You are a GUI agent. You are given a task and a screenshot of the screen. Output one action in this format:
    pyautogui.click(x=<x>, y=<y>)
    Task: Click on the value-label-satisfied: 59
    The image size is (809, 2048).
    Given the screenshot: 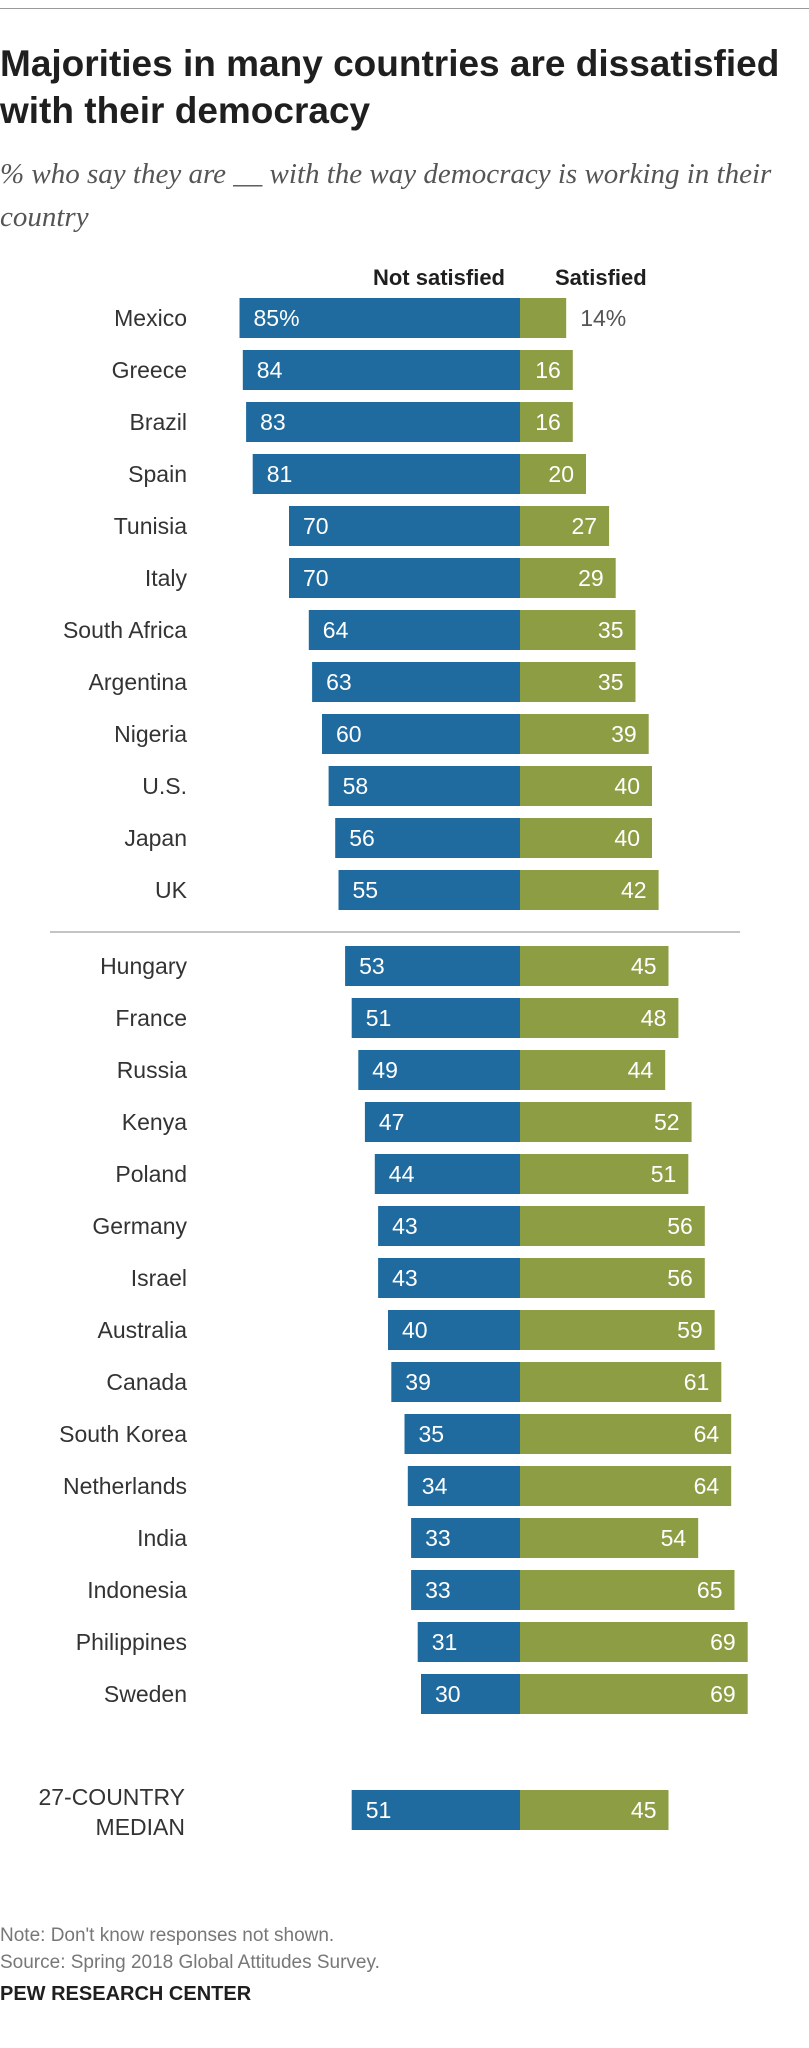 What is the action you would take?
    pyautogui.click(x=690, y=1330)
    